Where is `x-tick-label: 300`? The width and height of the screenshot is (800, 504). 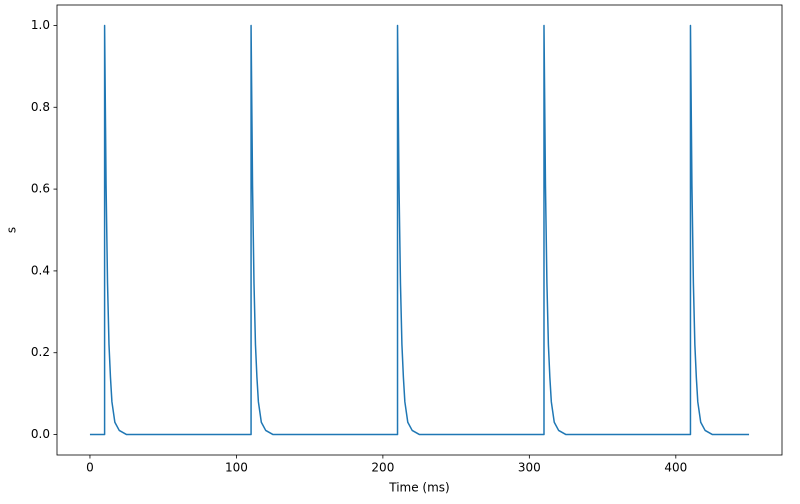
x-tick-label: 300 is located at coordinates (529, 468).